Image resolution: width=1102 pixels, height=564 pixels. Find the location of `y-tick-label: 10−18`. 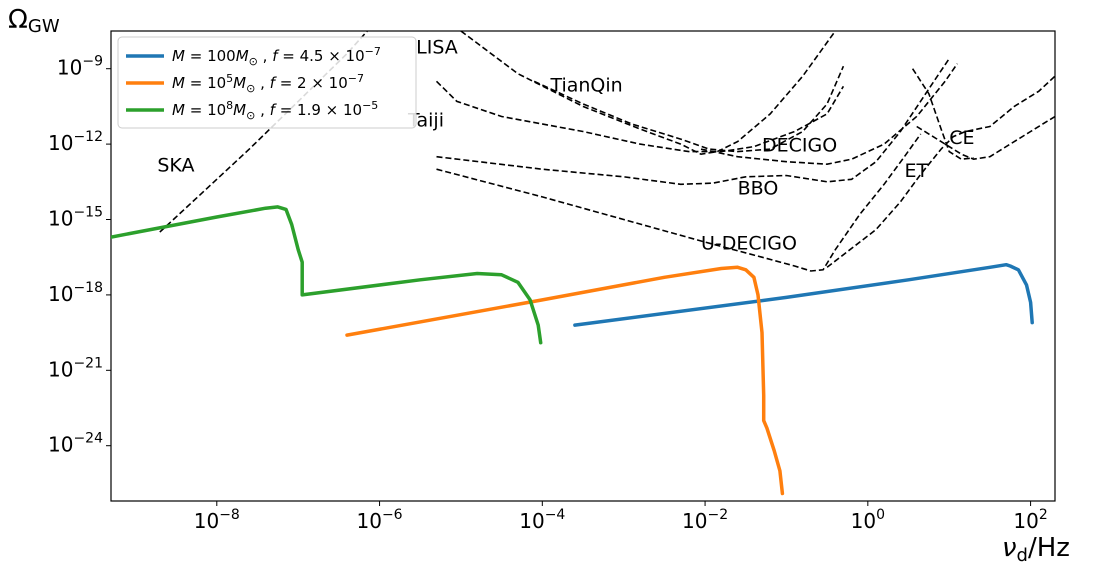

y-tick-label: 10−18 is located at coordinates (75, 293).